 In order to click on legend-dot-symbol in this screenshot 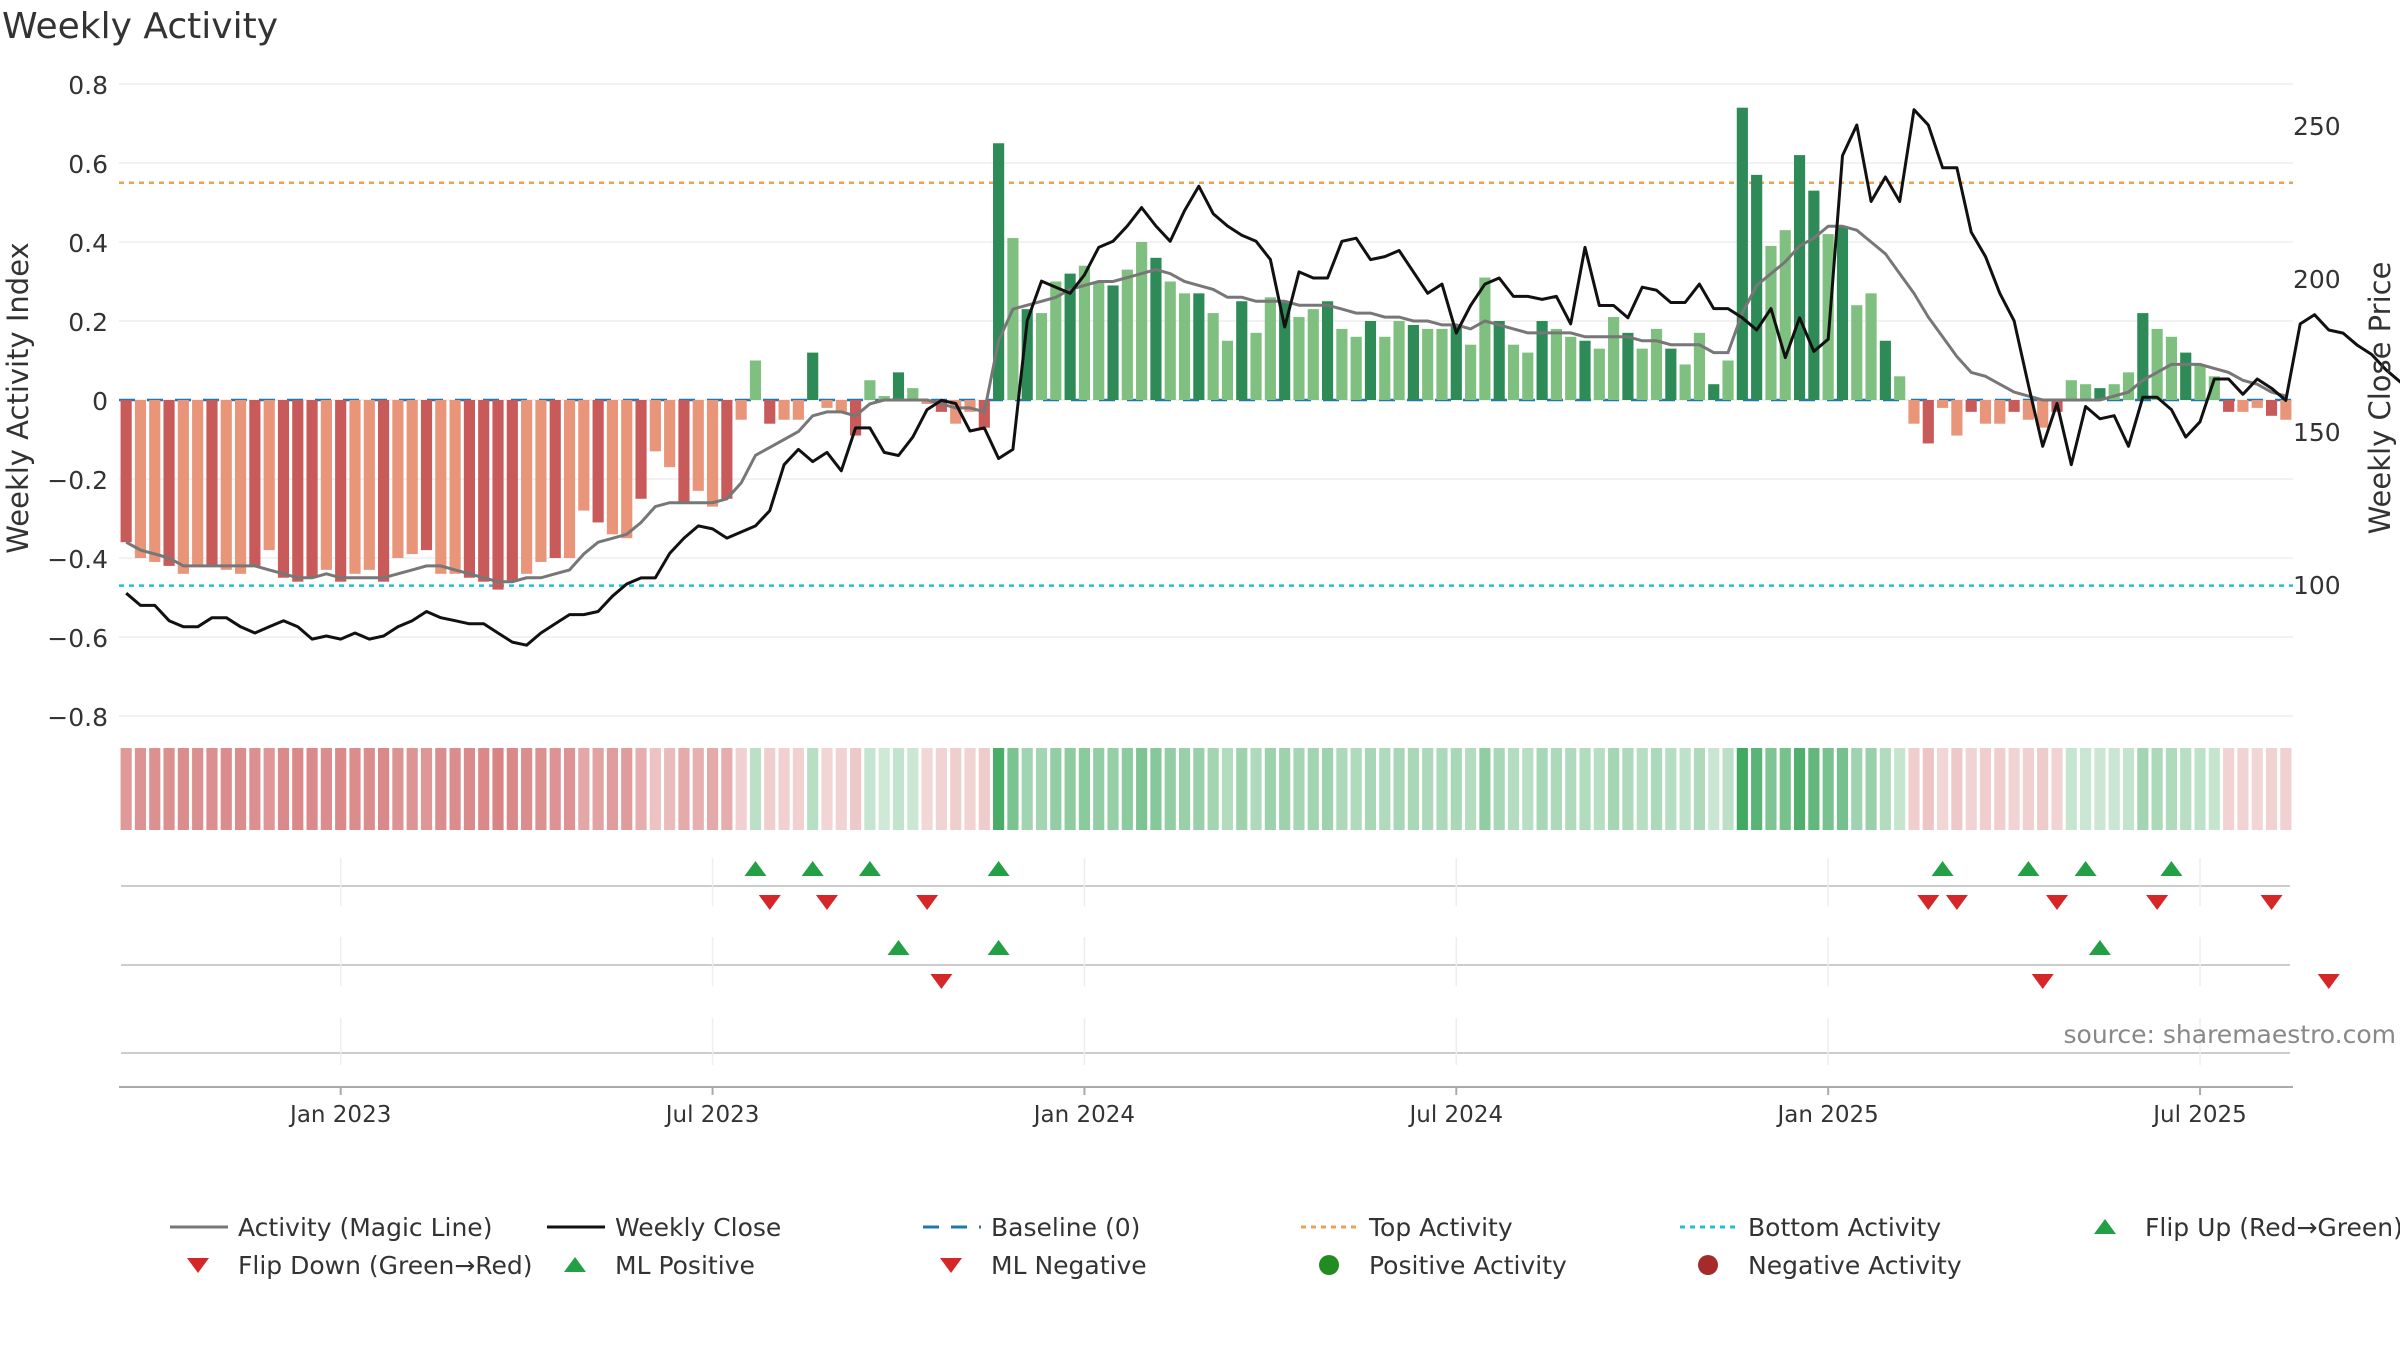, I will do `click(1329, 1265)`.